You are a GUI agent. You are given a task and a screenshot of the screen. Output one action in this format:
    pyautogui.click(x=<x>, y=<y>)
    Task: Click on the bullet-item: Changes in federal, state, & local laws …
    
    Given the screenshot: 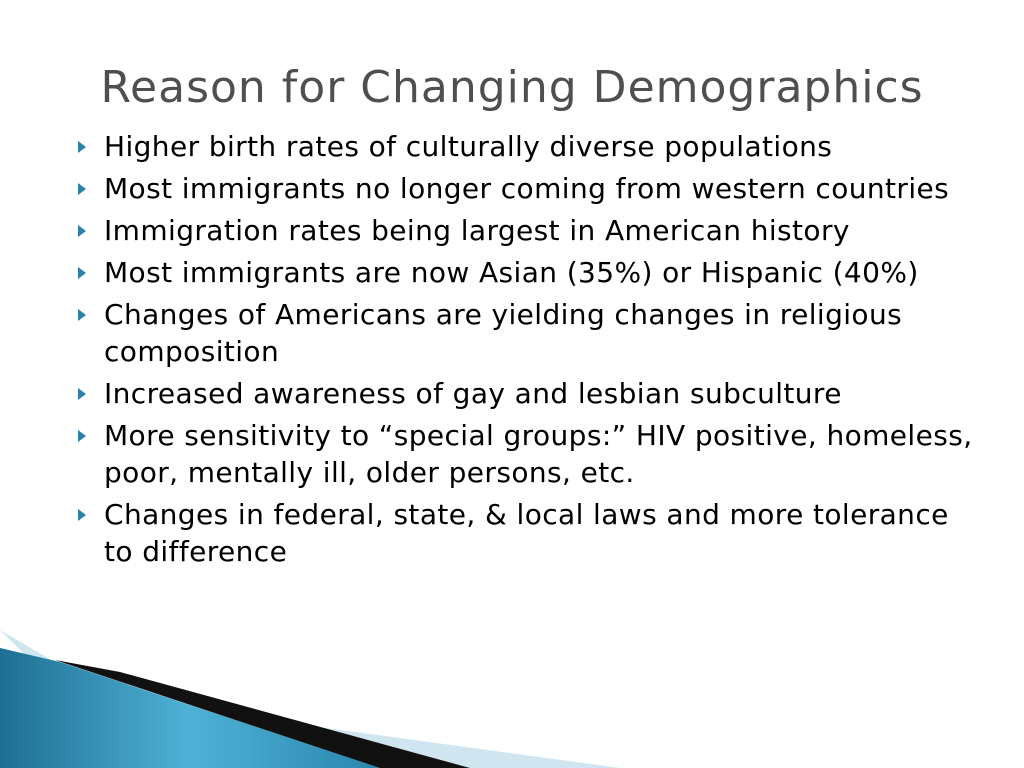 What is the action you would take?
    pyautogui.click(x=526, y=533)
    